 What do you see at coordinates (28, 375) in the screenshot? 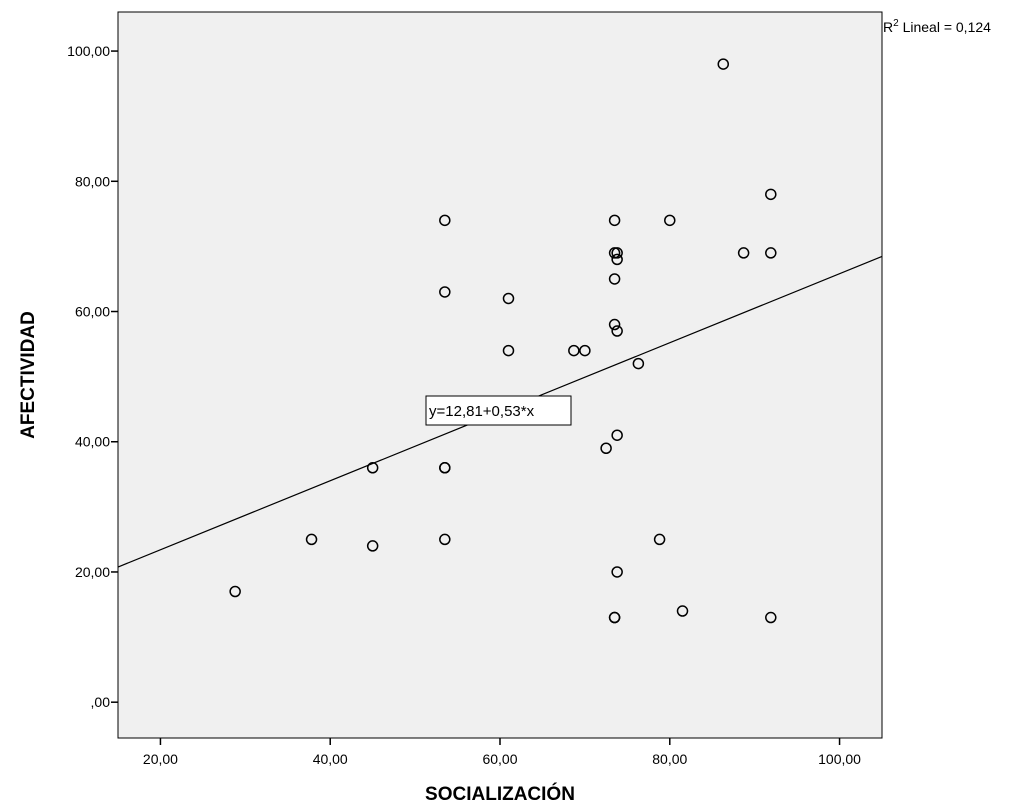
I see `y-axis-title: AFECTIVIDAD` at bounding box center [28, 375].